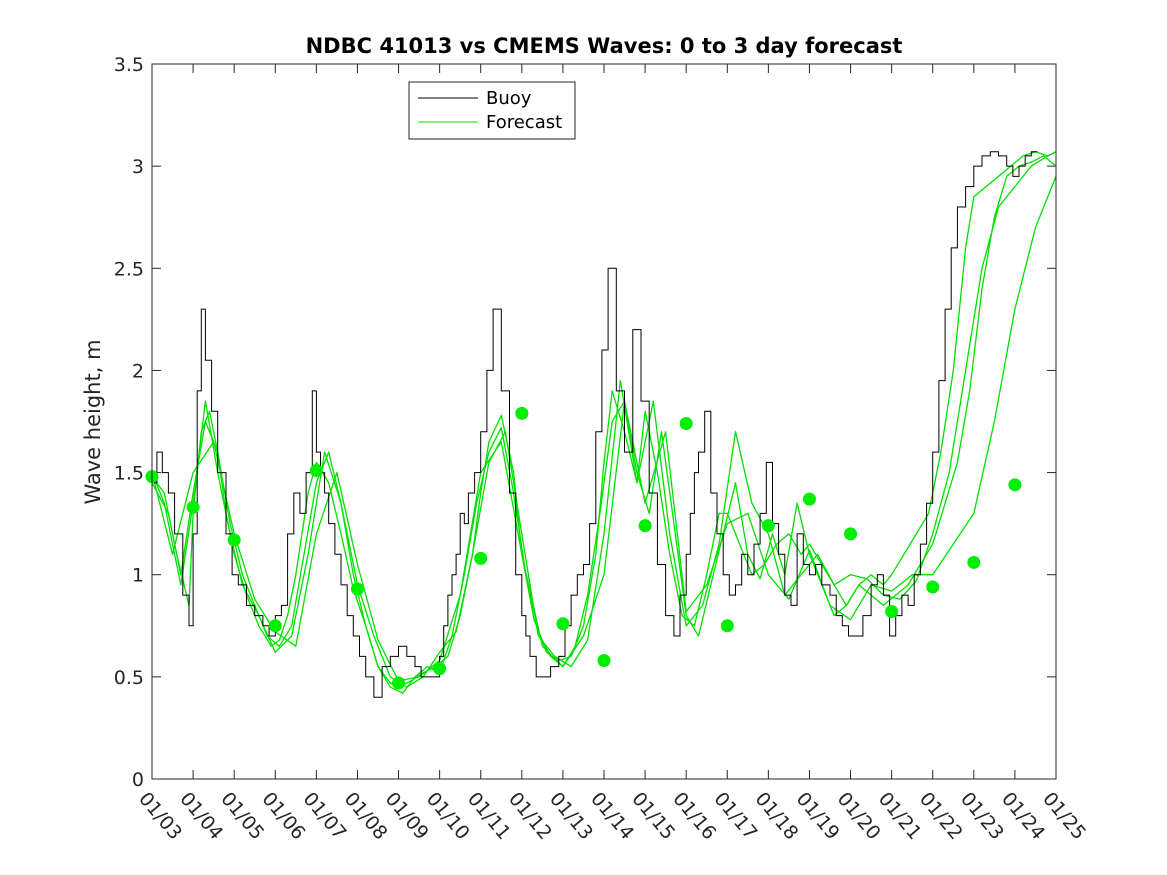 The image size is (1167, 875). What do you see at coordinates (524, 122) in the screenshot?
I see `legend-forecast-label: Forecast` at bounding box center [524, 122].